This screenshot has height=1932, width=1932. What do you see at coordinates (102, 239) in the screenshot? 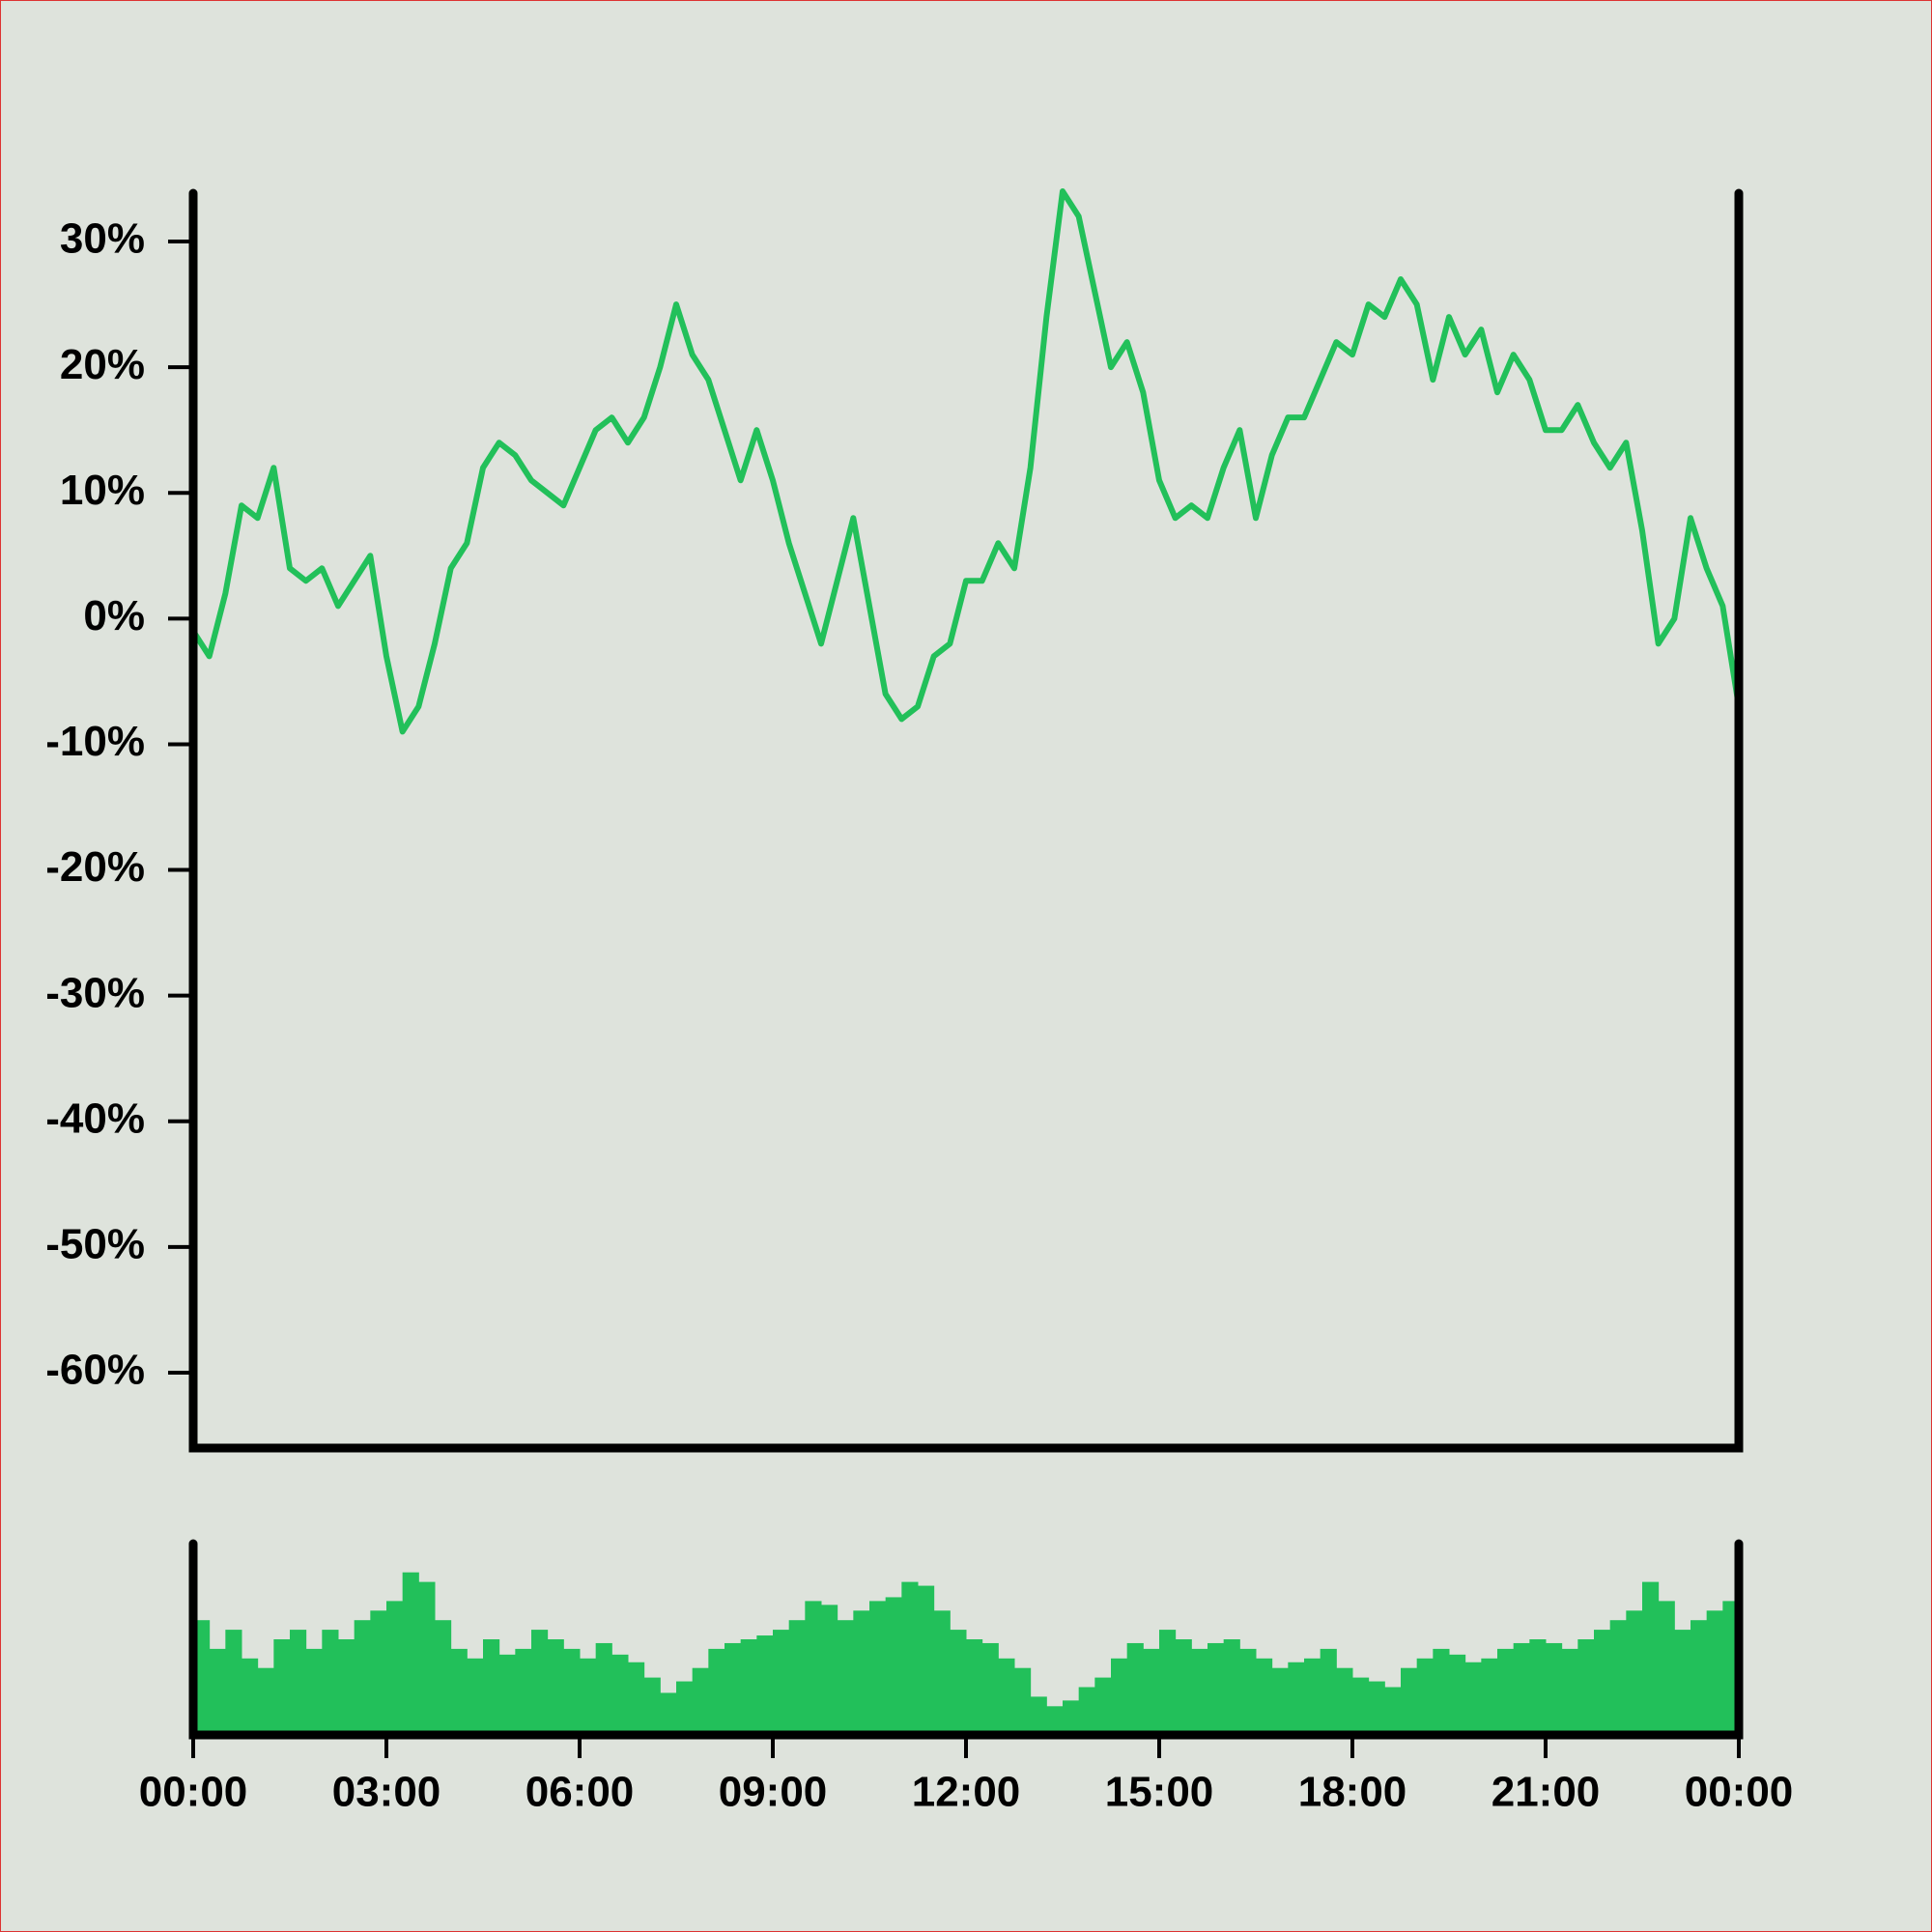
I see `y-tick-label: 30%` at bounding box center [102, 239].